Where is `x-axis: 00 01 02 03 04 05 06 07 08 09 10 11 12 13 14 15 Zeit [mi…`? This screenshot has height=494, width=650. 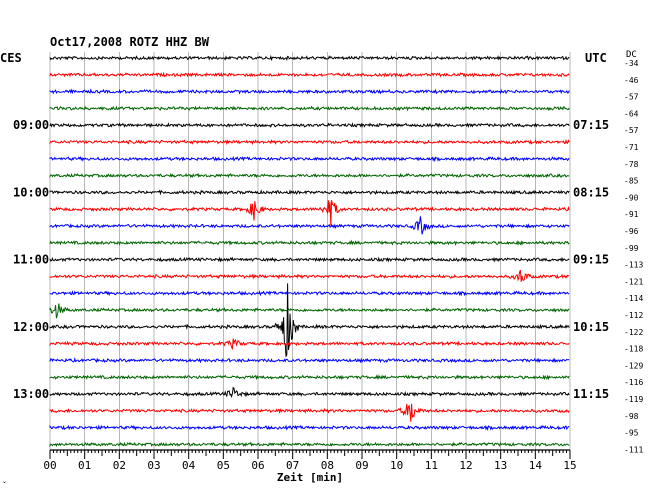
x-axis: 00 01 02 03 04 05 06 07 08 09 10 11 12 13 14 15 Zeit [mi… is located at coordinates (310, 466).